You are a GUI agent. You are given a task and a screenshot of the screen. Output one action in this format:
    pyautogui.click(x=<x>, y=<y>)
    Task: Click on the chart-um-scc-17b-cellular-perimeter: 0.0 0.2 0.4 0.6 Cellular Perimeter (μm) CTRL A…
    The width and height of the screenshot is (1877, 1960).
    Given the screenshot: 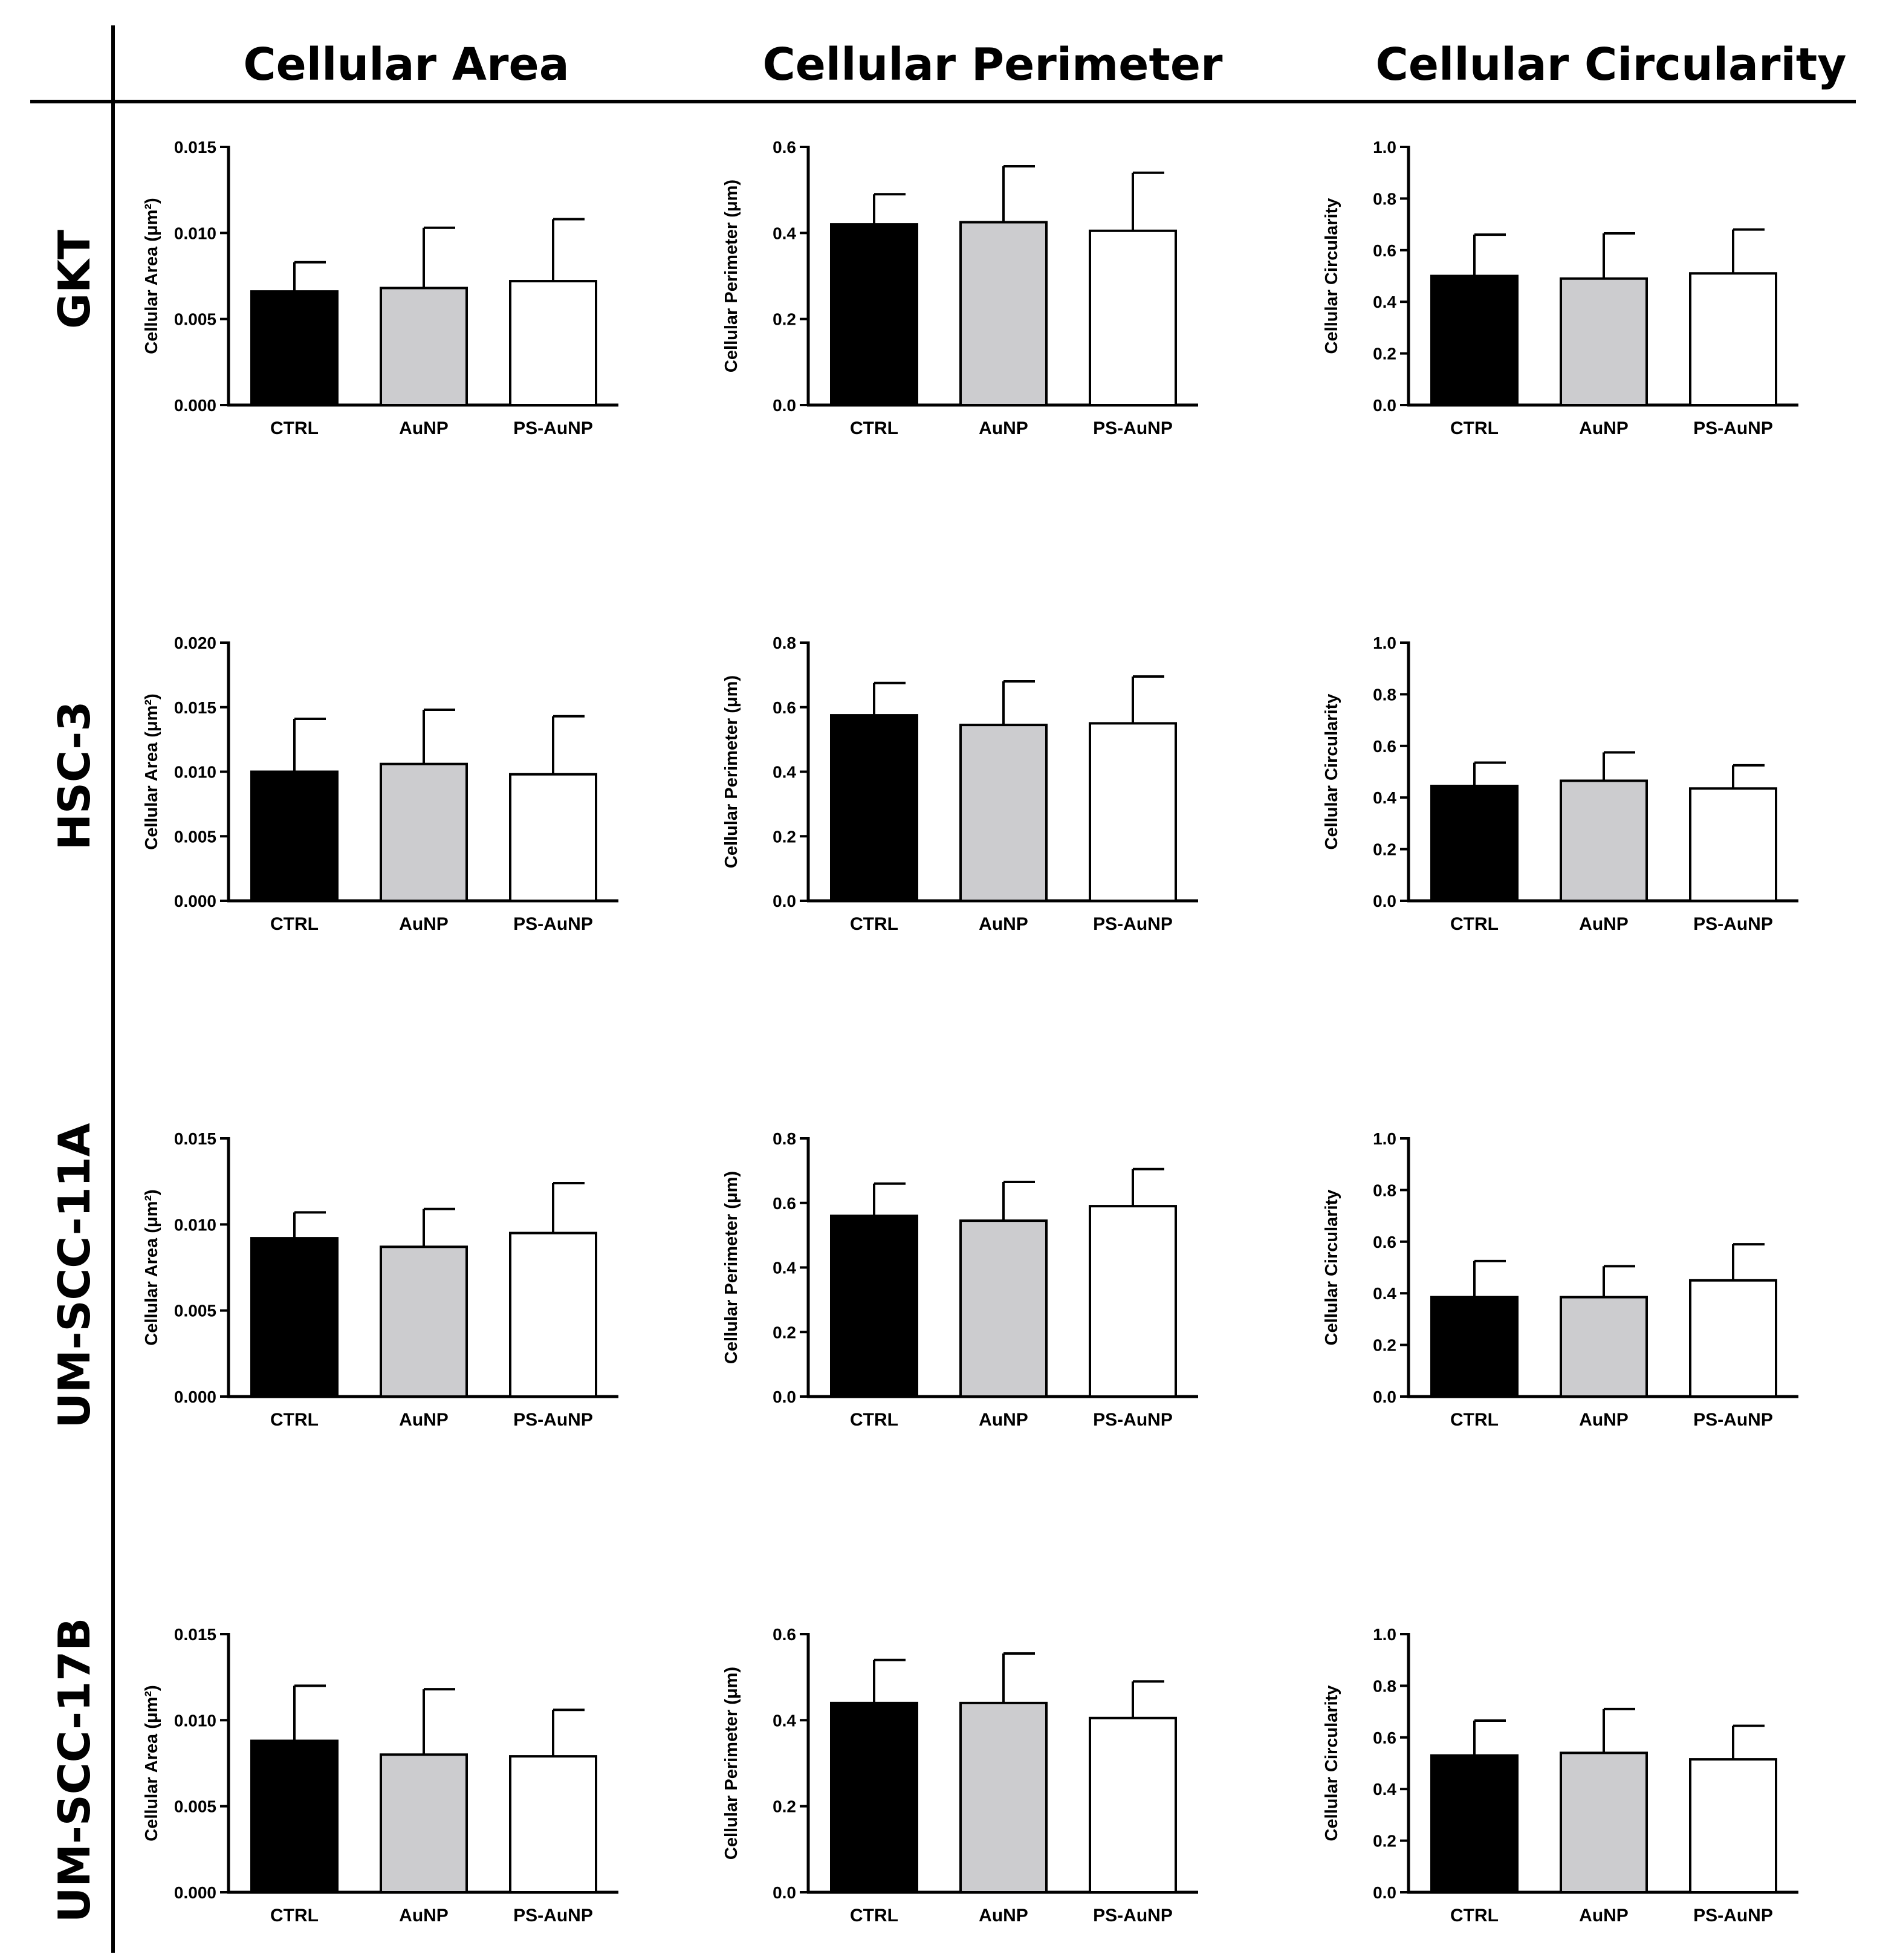 What is the action you would take?
    pyautogui.click(x=960, y=1775)
    